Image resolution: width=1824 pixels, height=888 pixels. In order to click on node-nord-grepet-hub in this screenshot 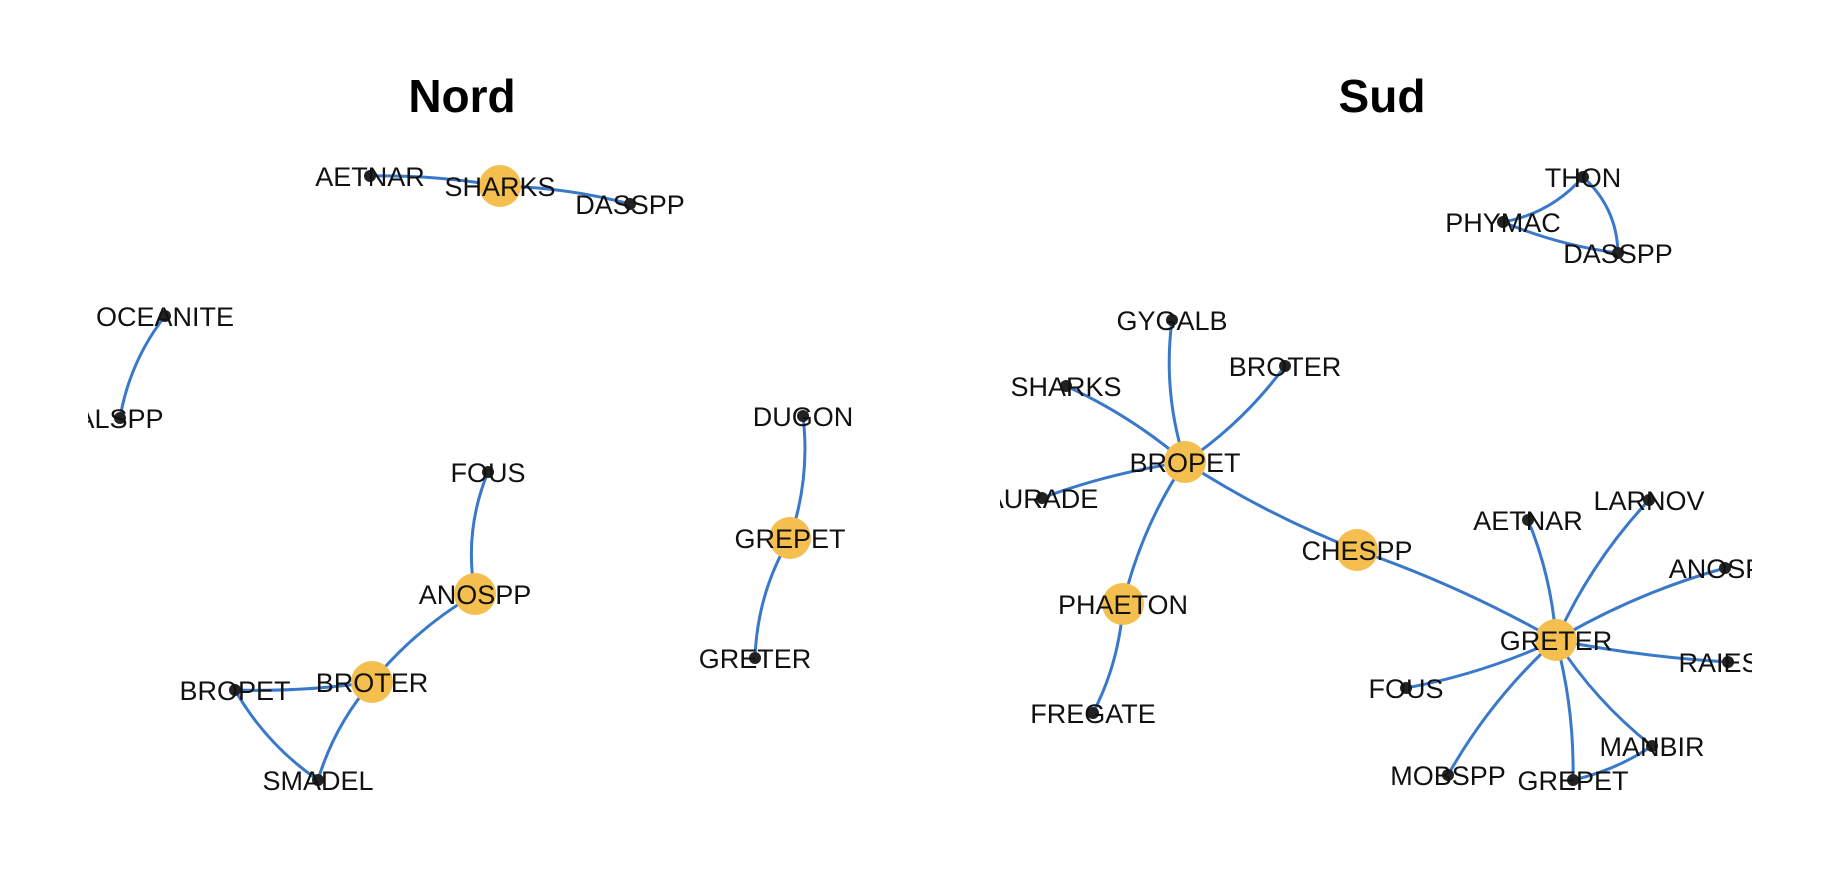, I will do `click(790, 538)`.